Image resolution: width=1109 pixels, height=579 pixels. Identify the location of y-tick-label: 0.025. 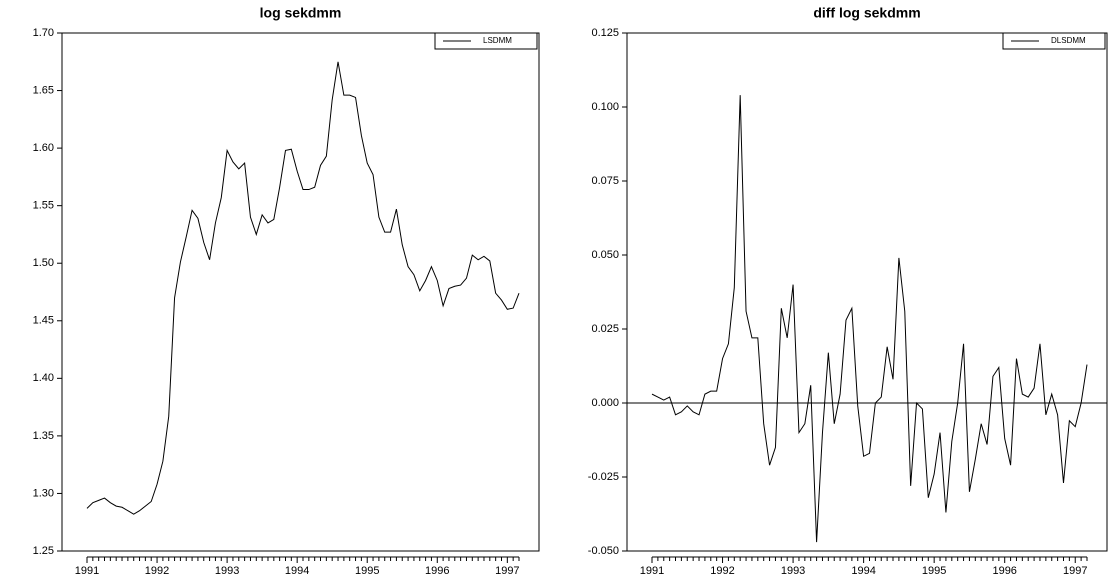
(605, 329).